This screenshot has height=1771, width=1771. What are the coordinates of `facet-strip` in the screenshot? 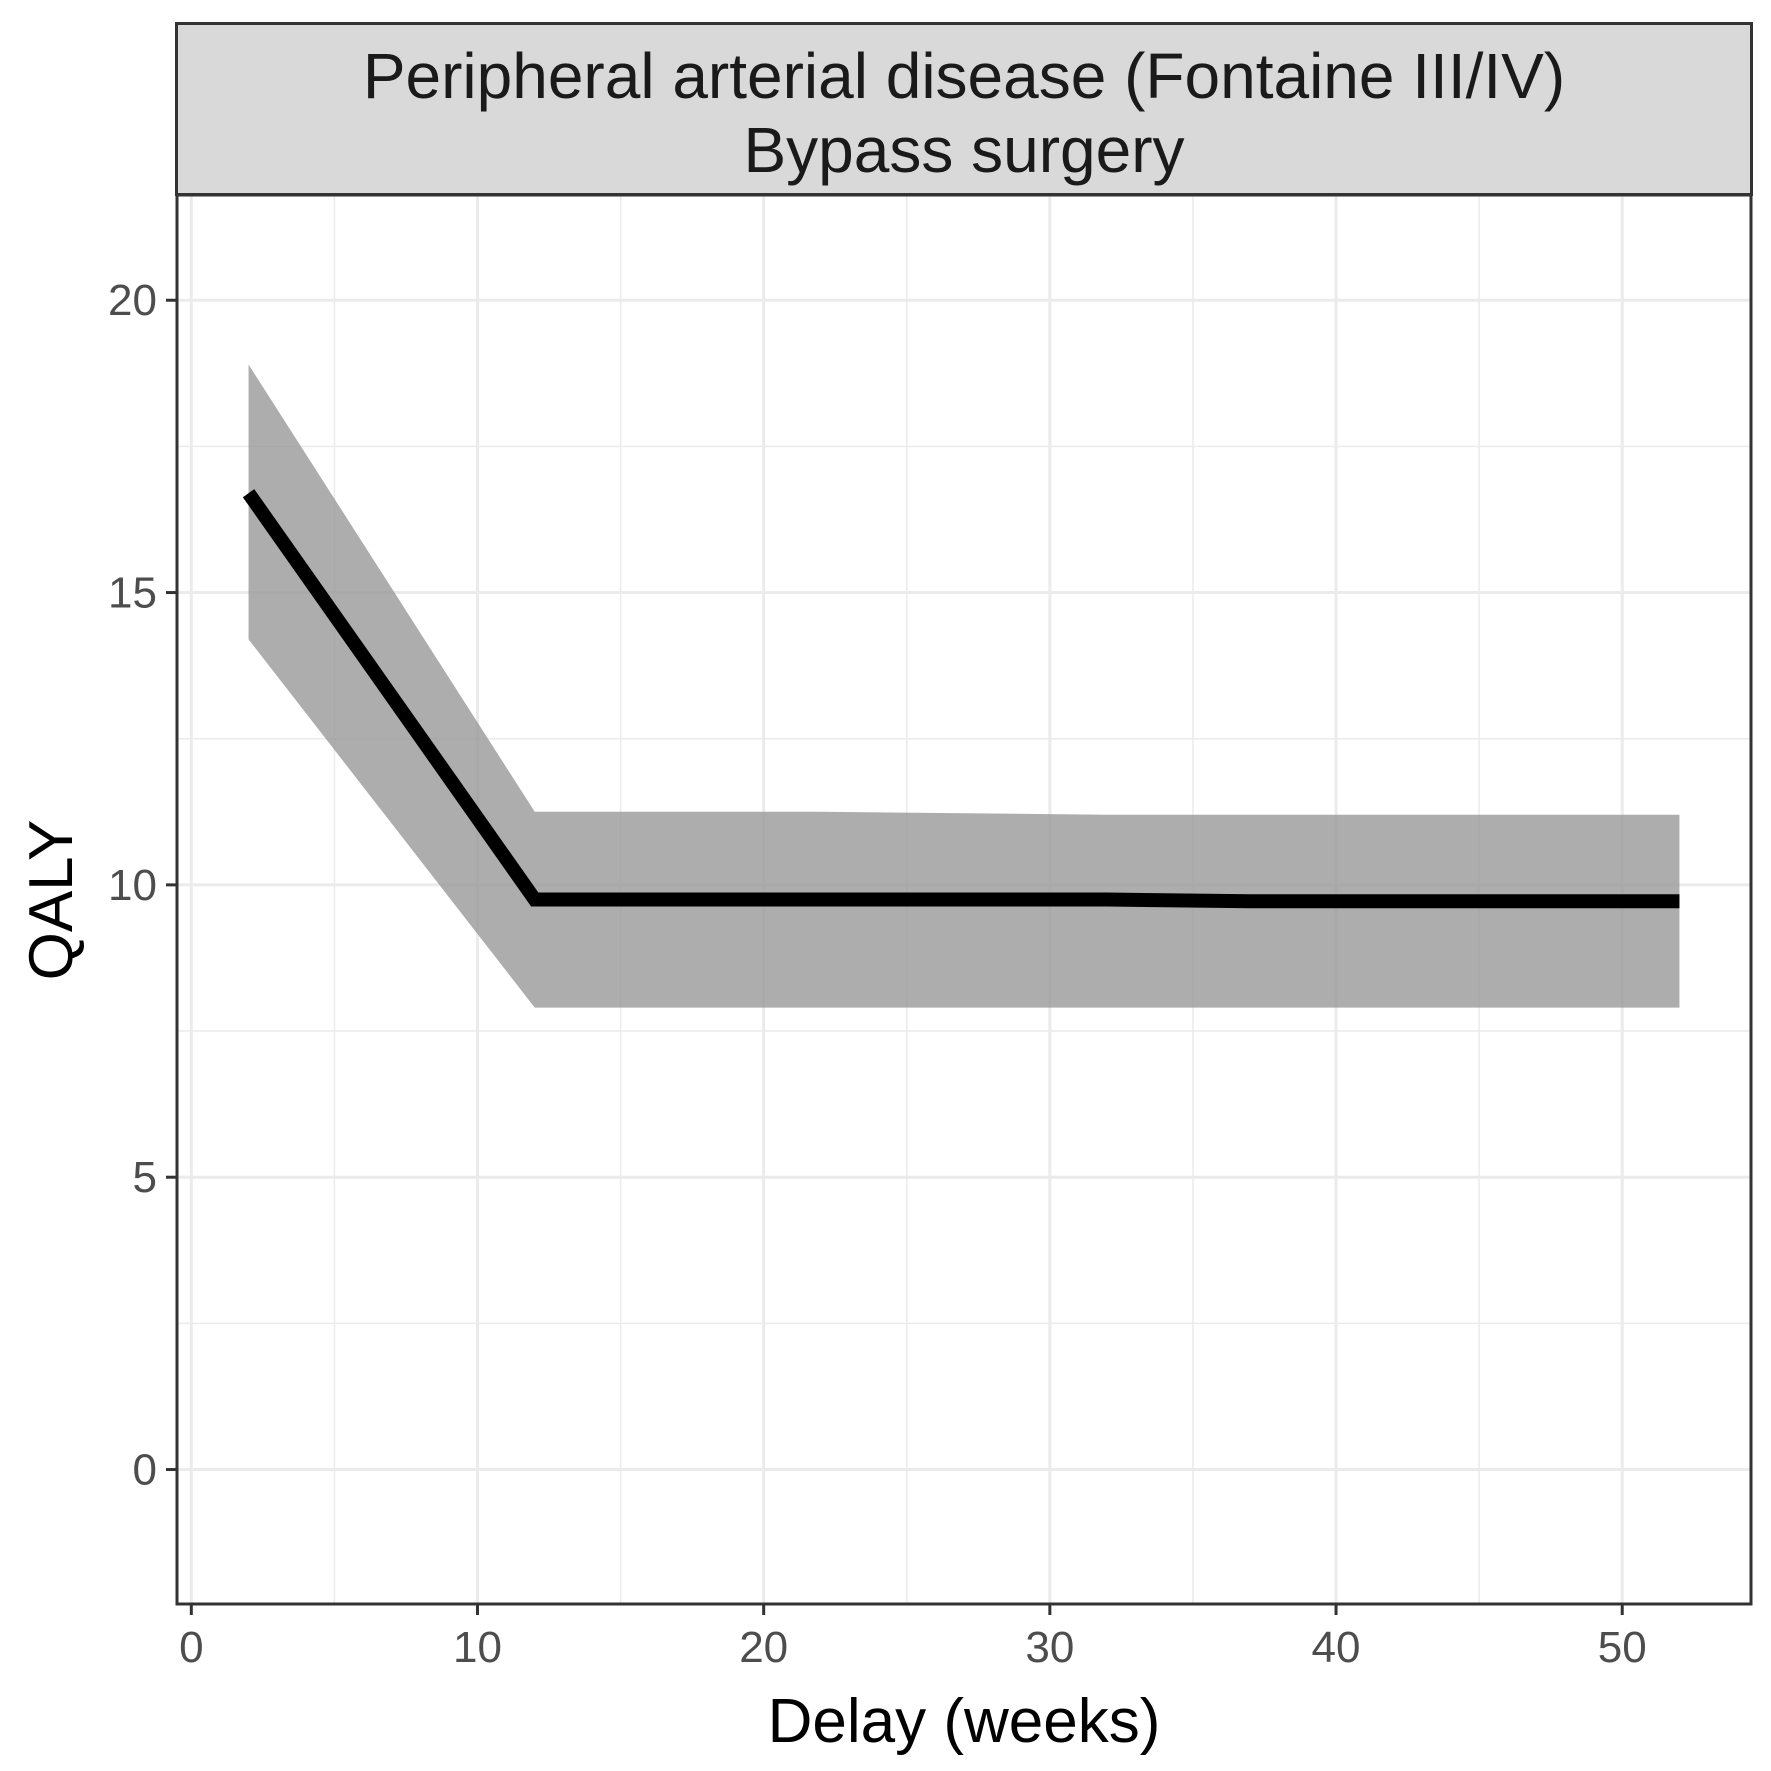 It's located at (964, 109).